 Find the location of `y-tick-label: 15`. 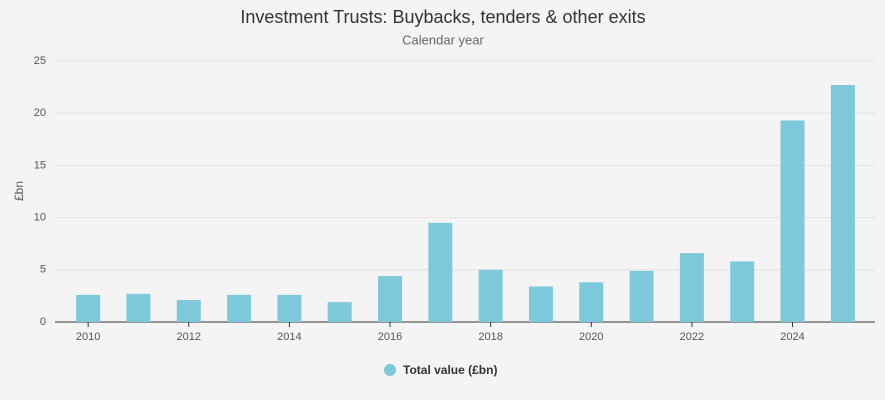

y-tick-label: 15 is located at coordinates (40, 165).